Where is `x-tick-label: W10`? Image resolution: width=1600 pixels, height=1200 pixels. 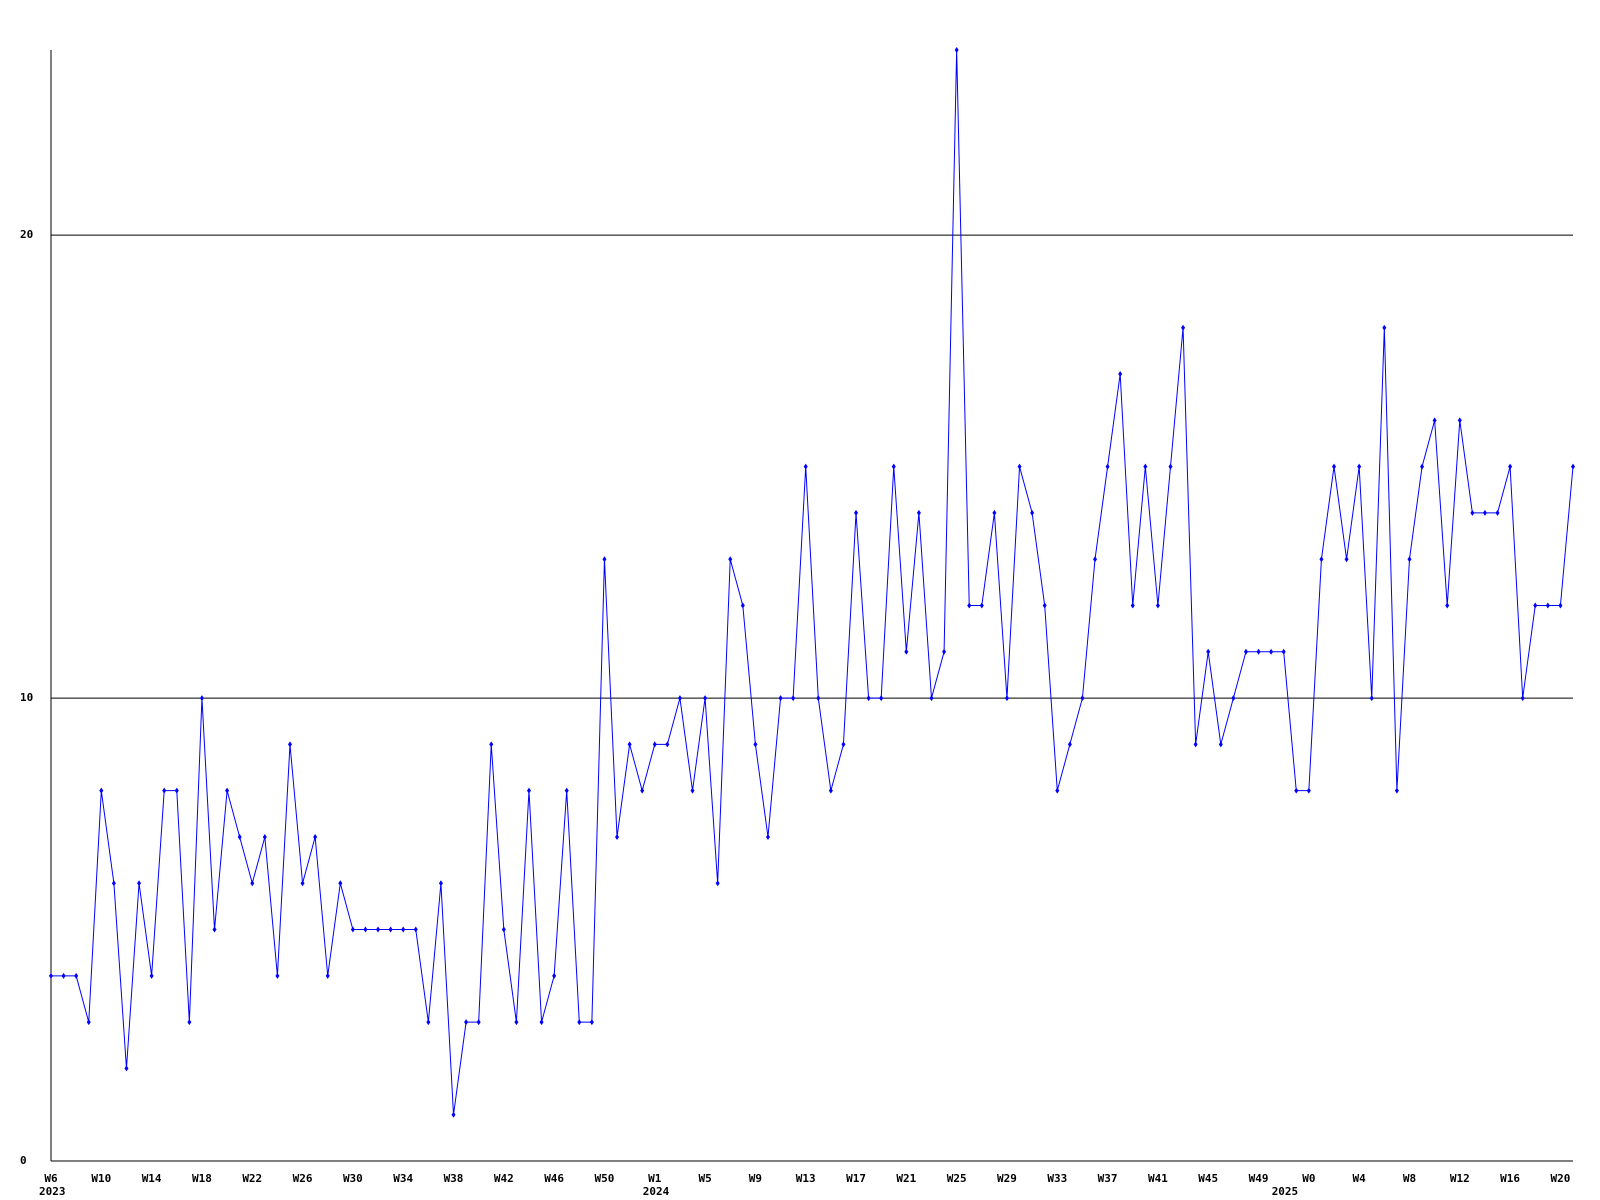
x-tick-label: W10 is located at coordinates (101, 1178).